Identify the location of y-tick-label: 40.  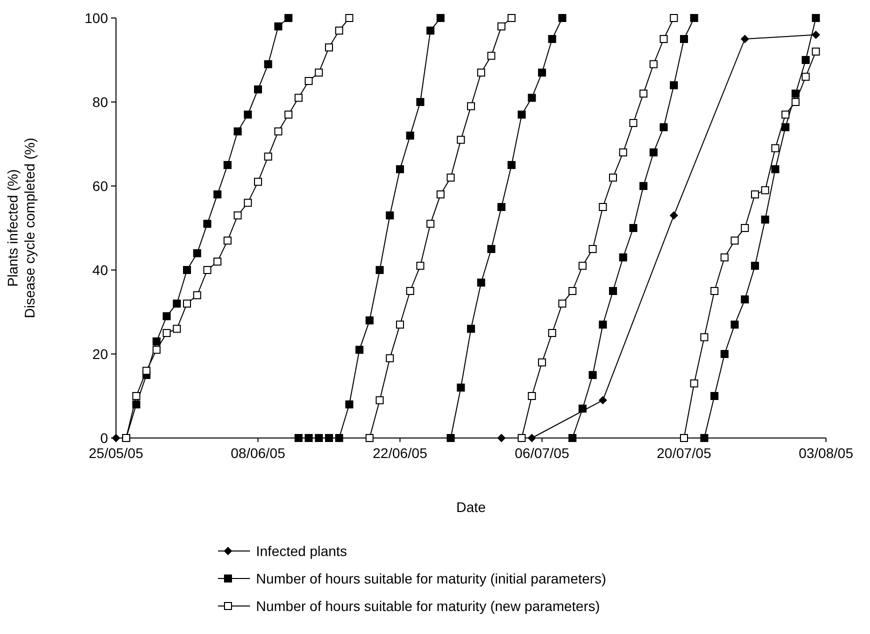
(100, 270).